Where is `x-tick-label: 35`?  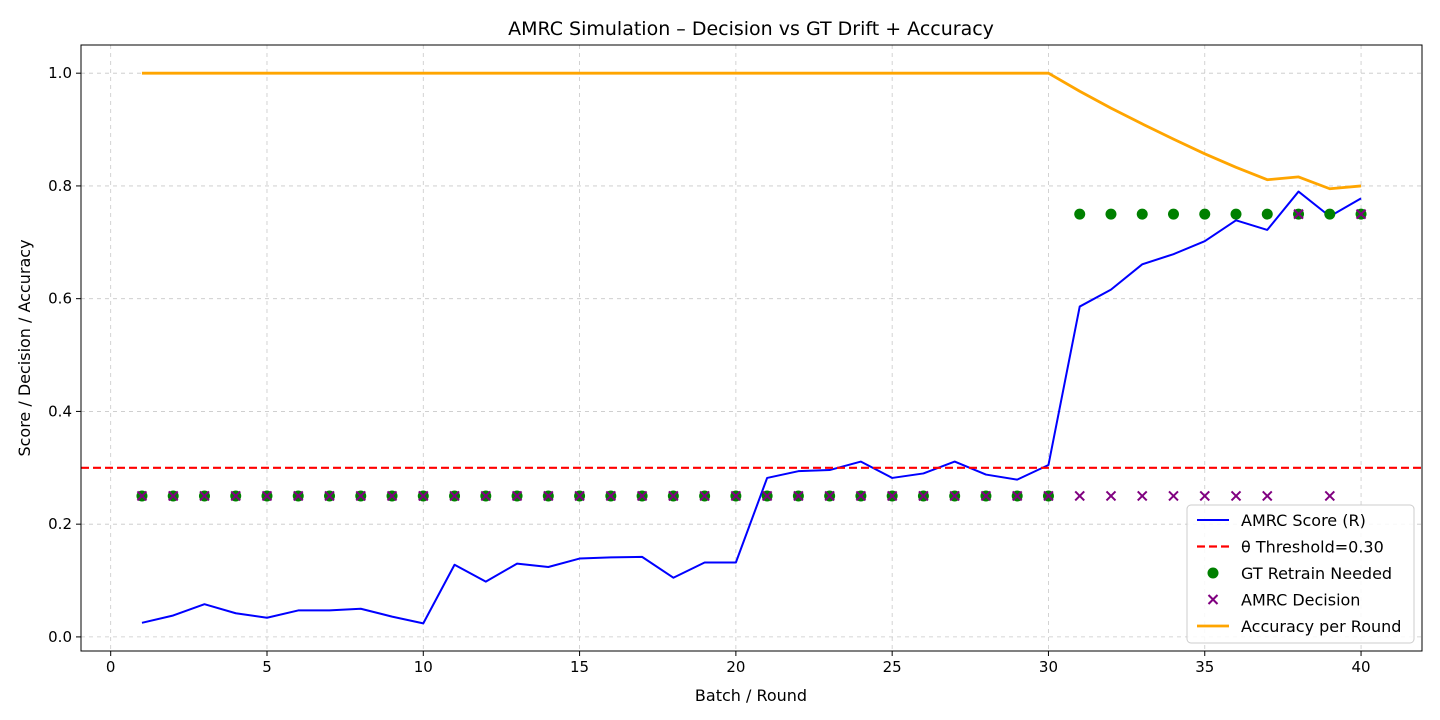
x-tick-label: 35 is located at coordinates (1204, 667).